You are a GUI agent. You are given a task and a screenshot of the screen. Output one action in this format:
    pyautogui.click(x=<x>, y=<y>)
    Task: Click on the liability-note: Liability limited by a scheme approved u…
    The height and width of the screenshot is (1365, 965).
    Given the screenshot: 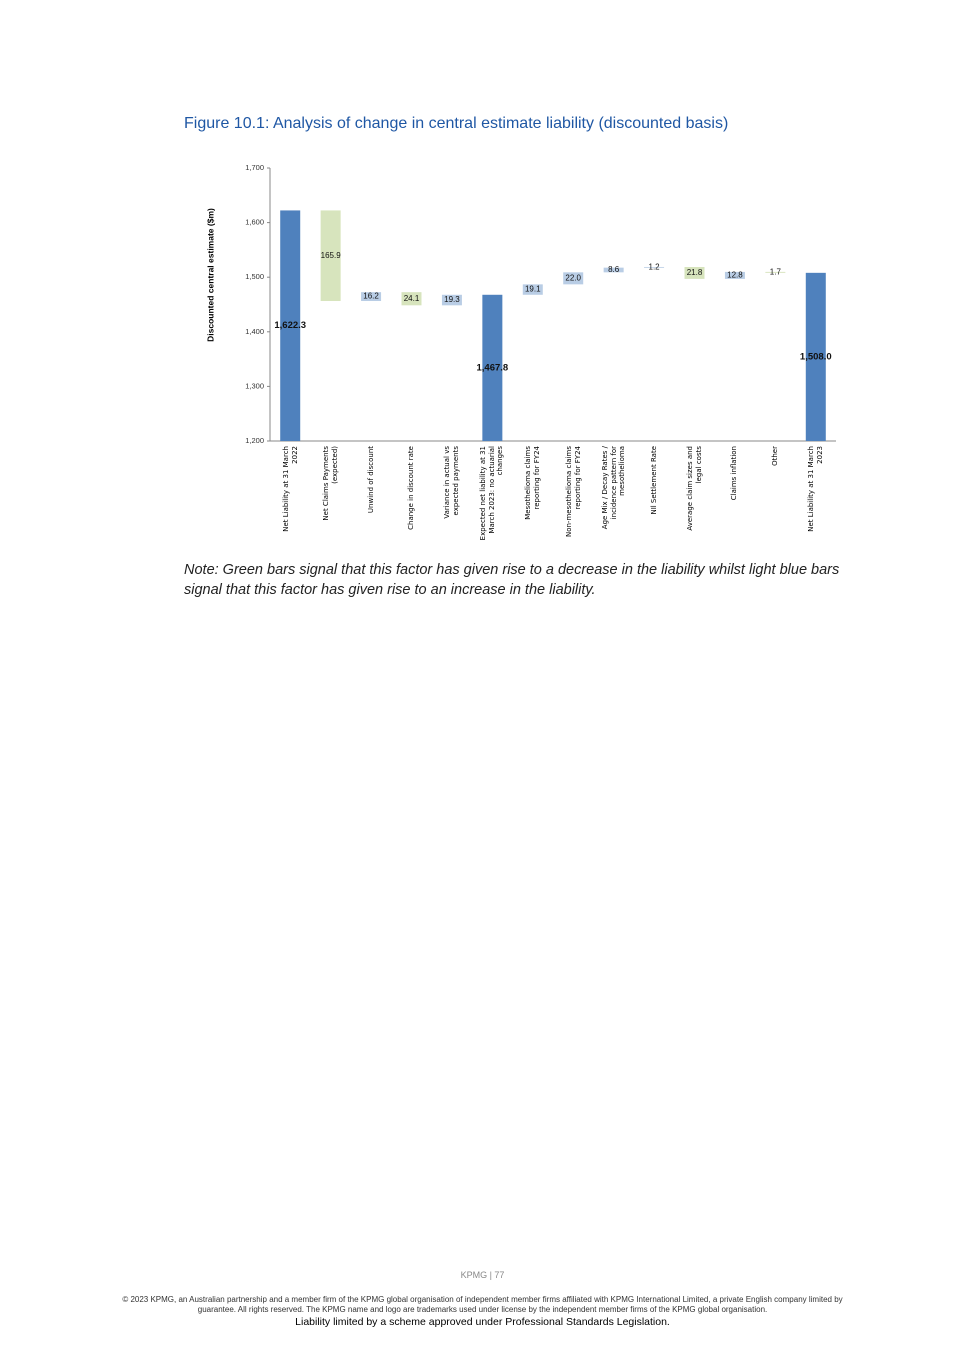 What is the action you would take?
    pyautogui.click(x=482, y=1322)
    